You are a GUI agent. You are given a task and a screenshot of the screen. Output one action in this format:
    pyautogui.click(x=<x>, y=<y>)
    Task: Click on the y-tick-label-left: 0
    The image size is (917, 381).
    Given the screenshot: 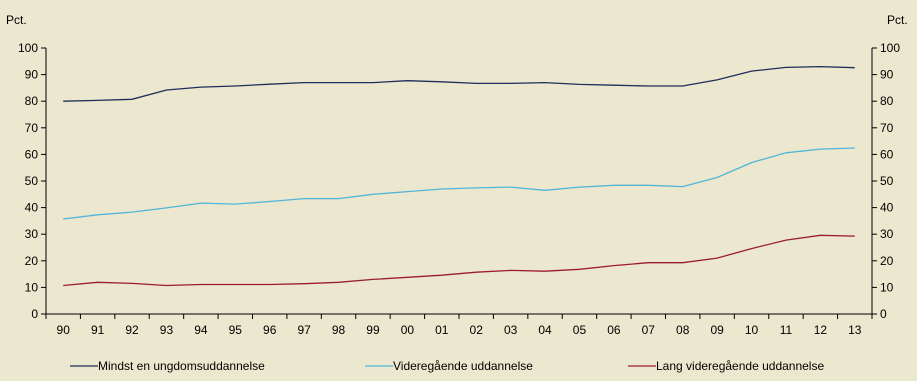 What is the action you would take?
    pyautogui.click(x=34, y=314)
    